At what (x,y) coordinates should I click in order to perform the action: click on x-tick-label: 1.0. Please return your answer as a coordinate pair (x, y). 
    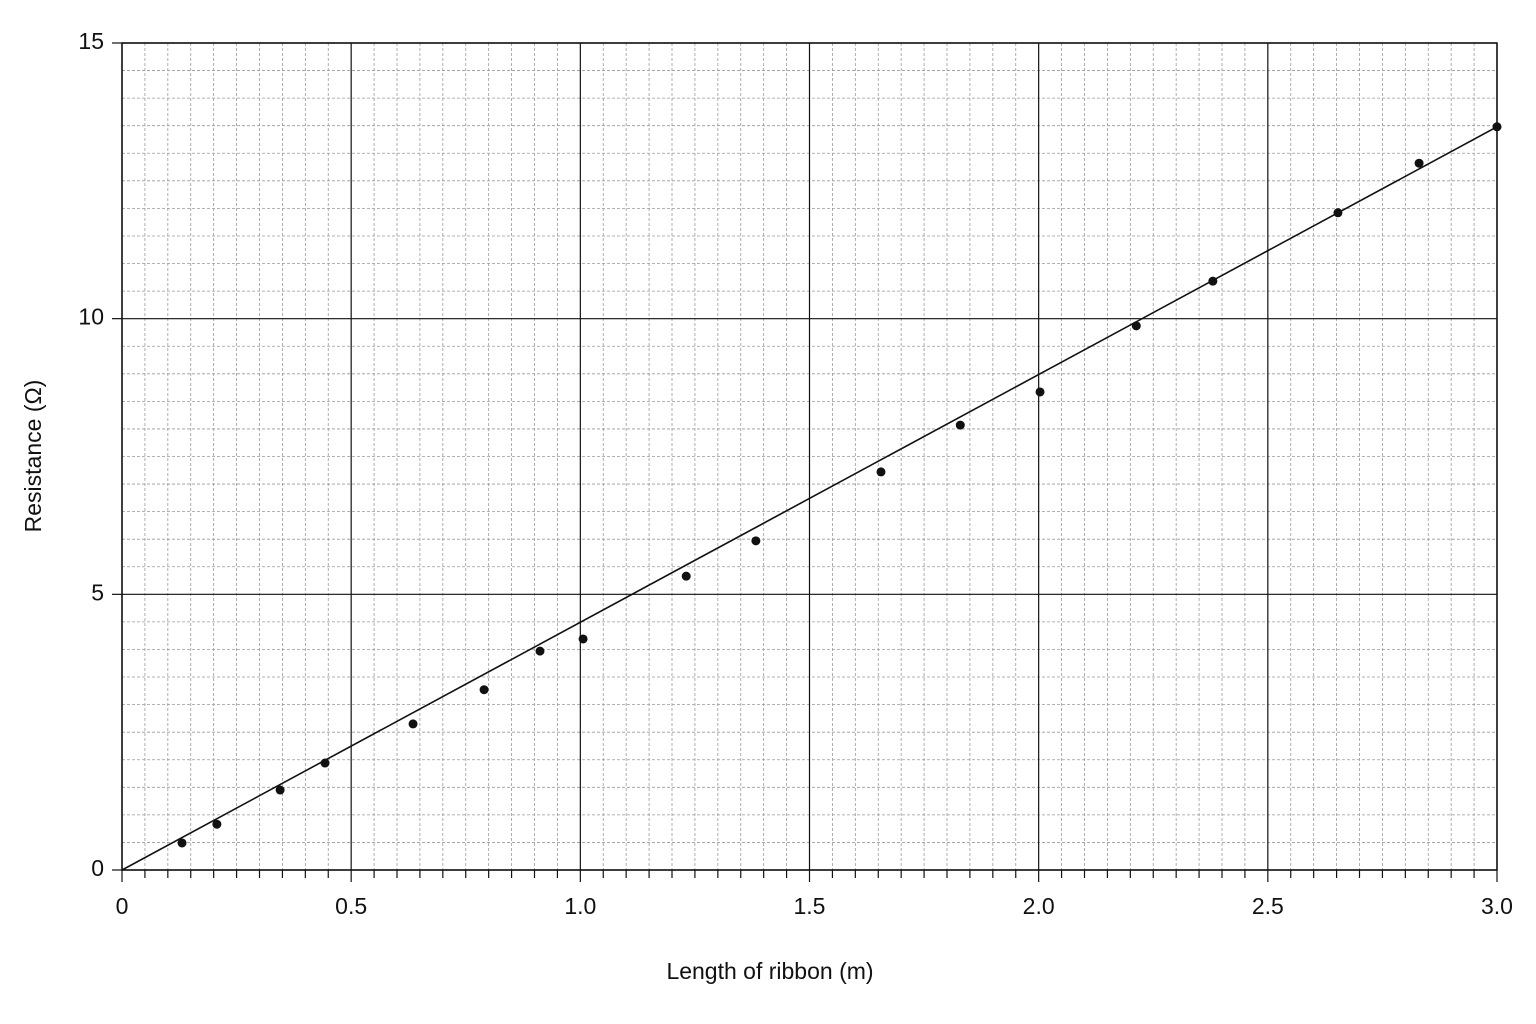
    Looking at the image, I should click on (580, 906).